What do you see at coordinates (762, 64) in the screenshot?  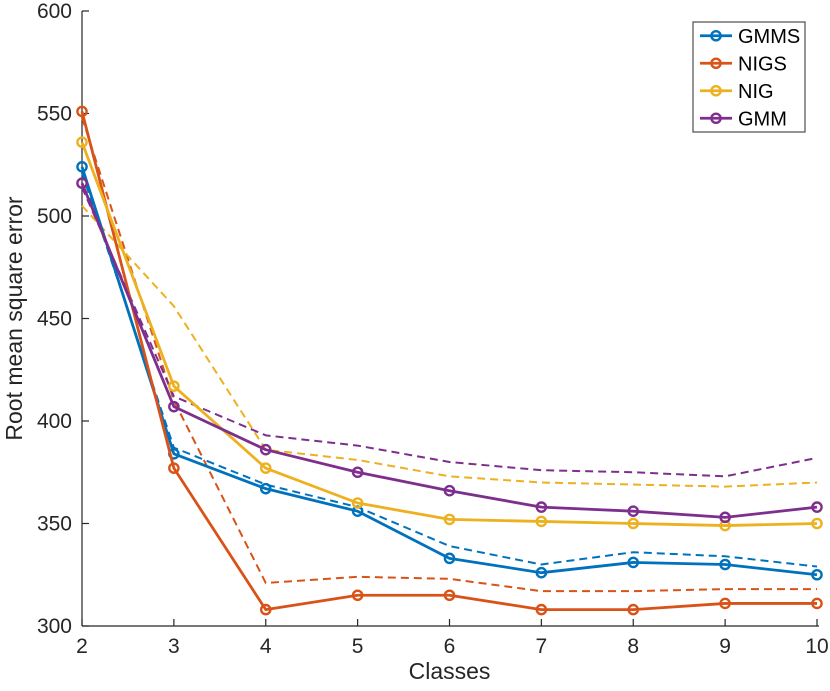 I see `legend-label-nigs: NIGS` at bounding box center [762, 64].